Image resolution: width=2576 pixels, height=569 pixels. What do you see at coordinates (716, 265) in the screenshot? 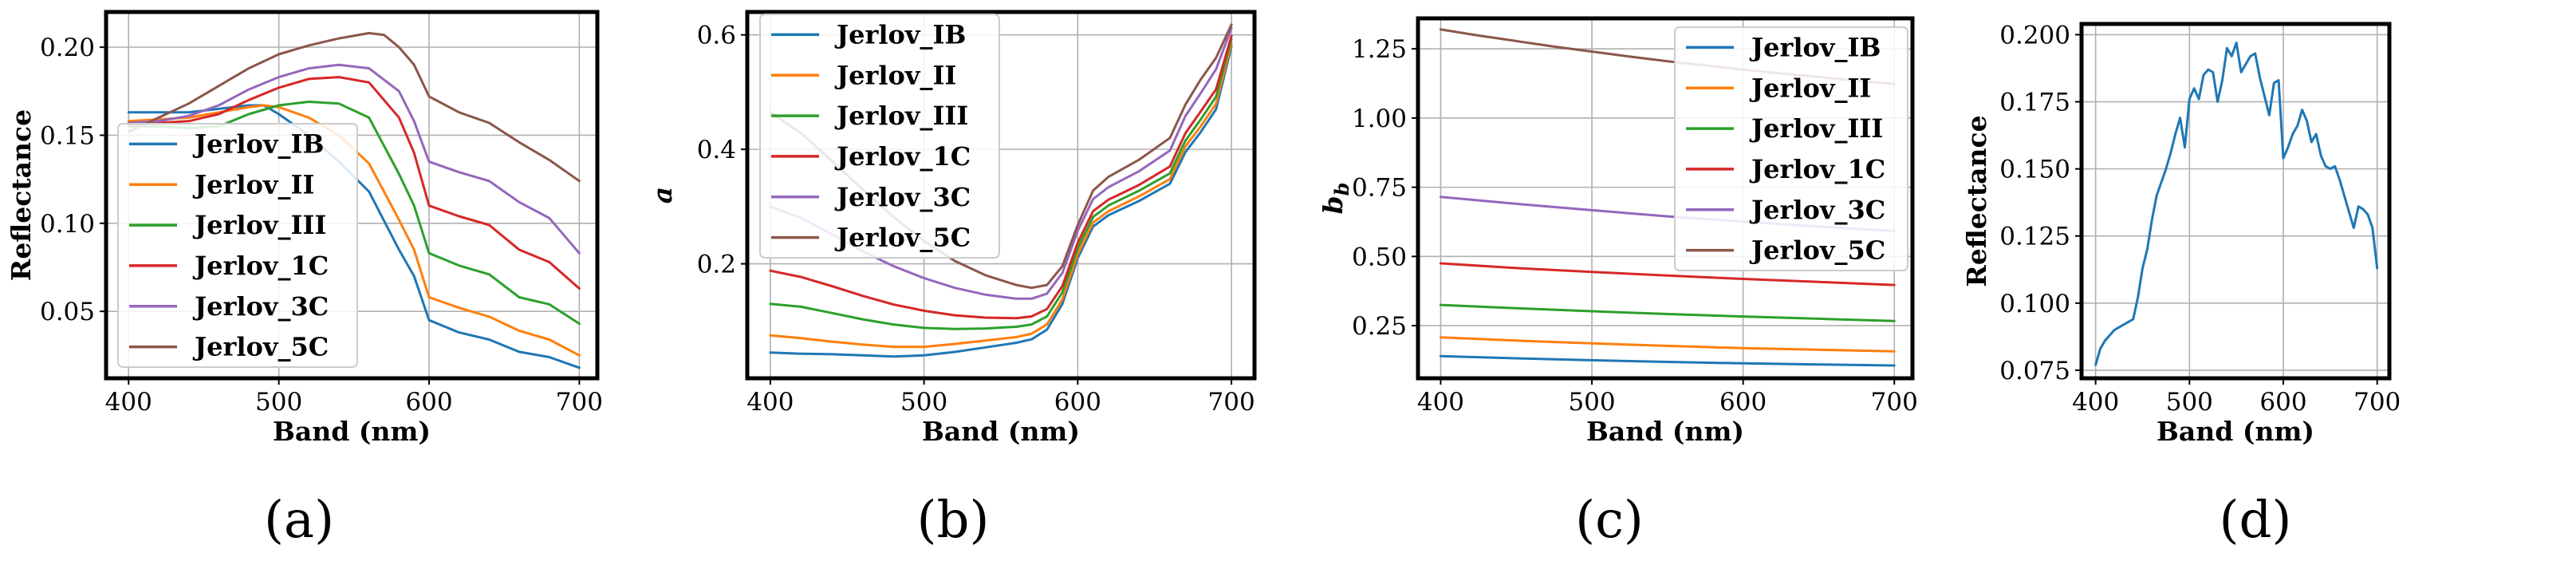
I see `y-tick-label: 0.2` at bounding box center [716, 265].